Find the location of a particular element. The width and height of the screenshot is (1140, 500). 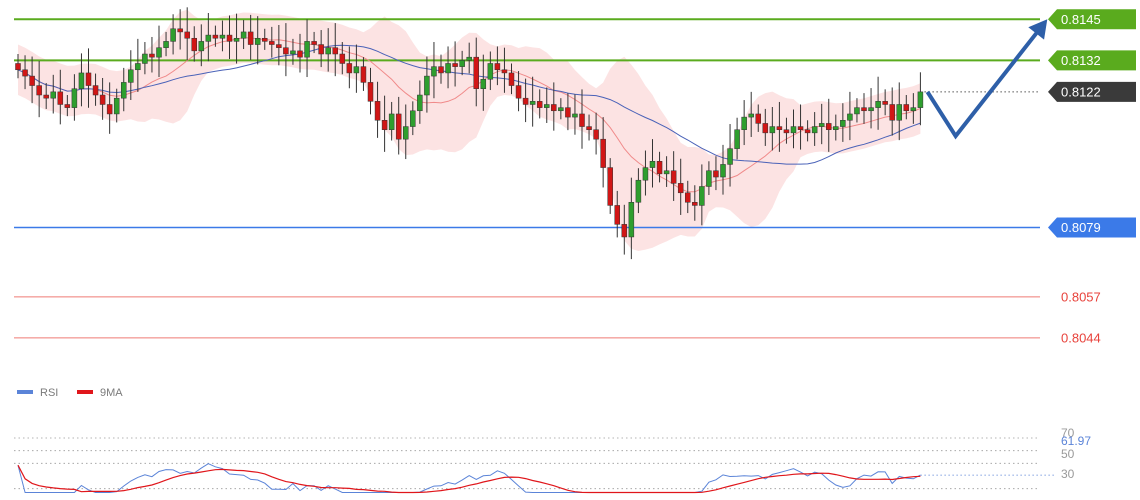

rsi-tick-70: 70 is located at coordinates (1068, 433).